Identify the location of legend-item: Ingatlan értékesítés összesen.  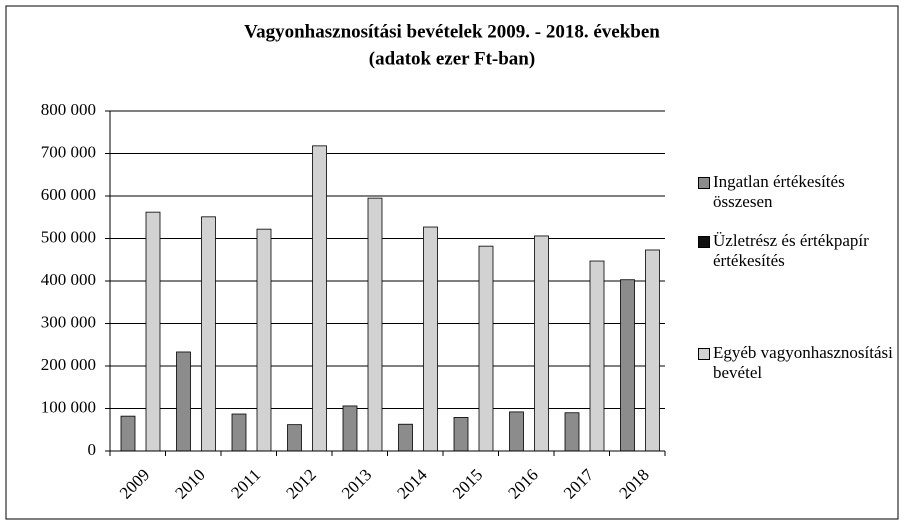
(795, 192).